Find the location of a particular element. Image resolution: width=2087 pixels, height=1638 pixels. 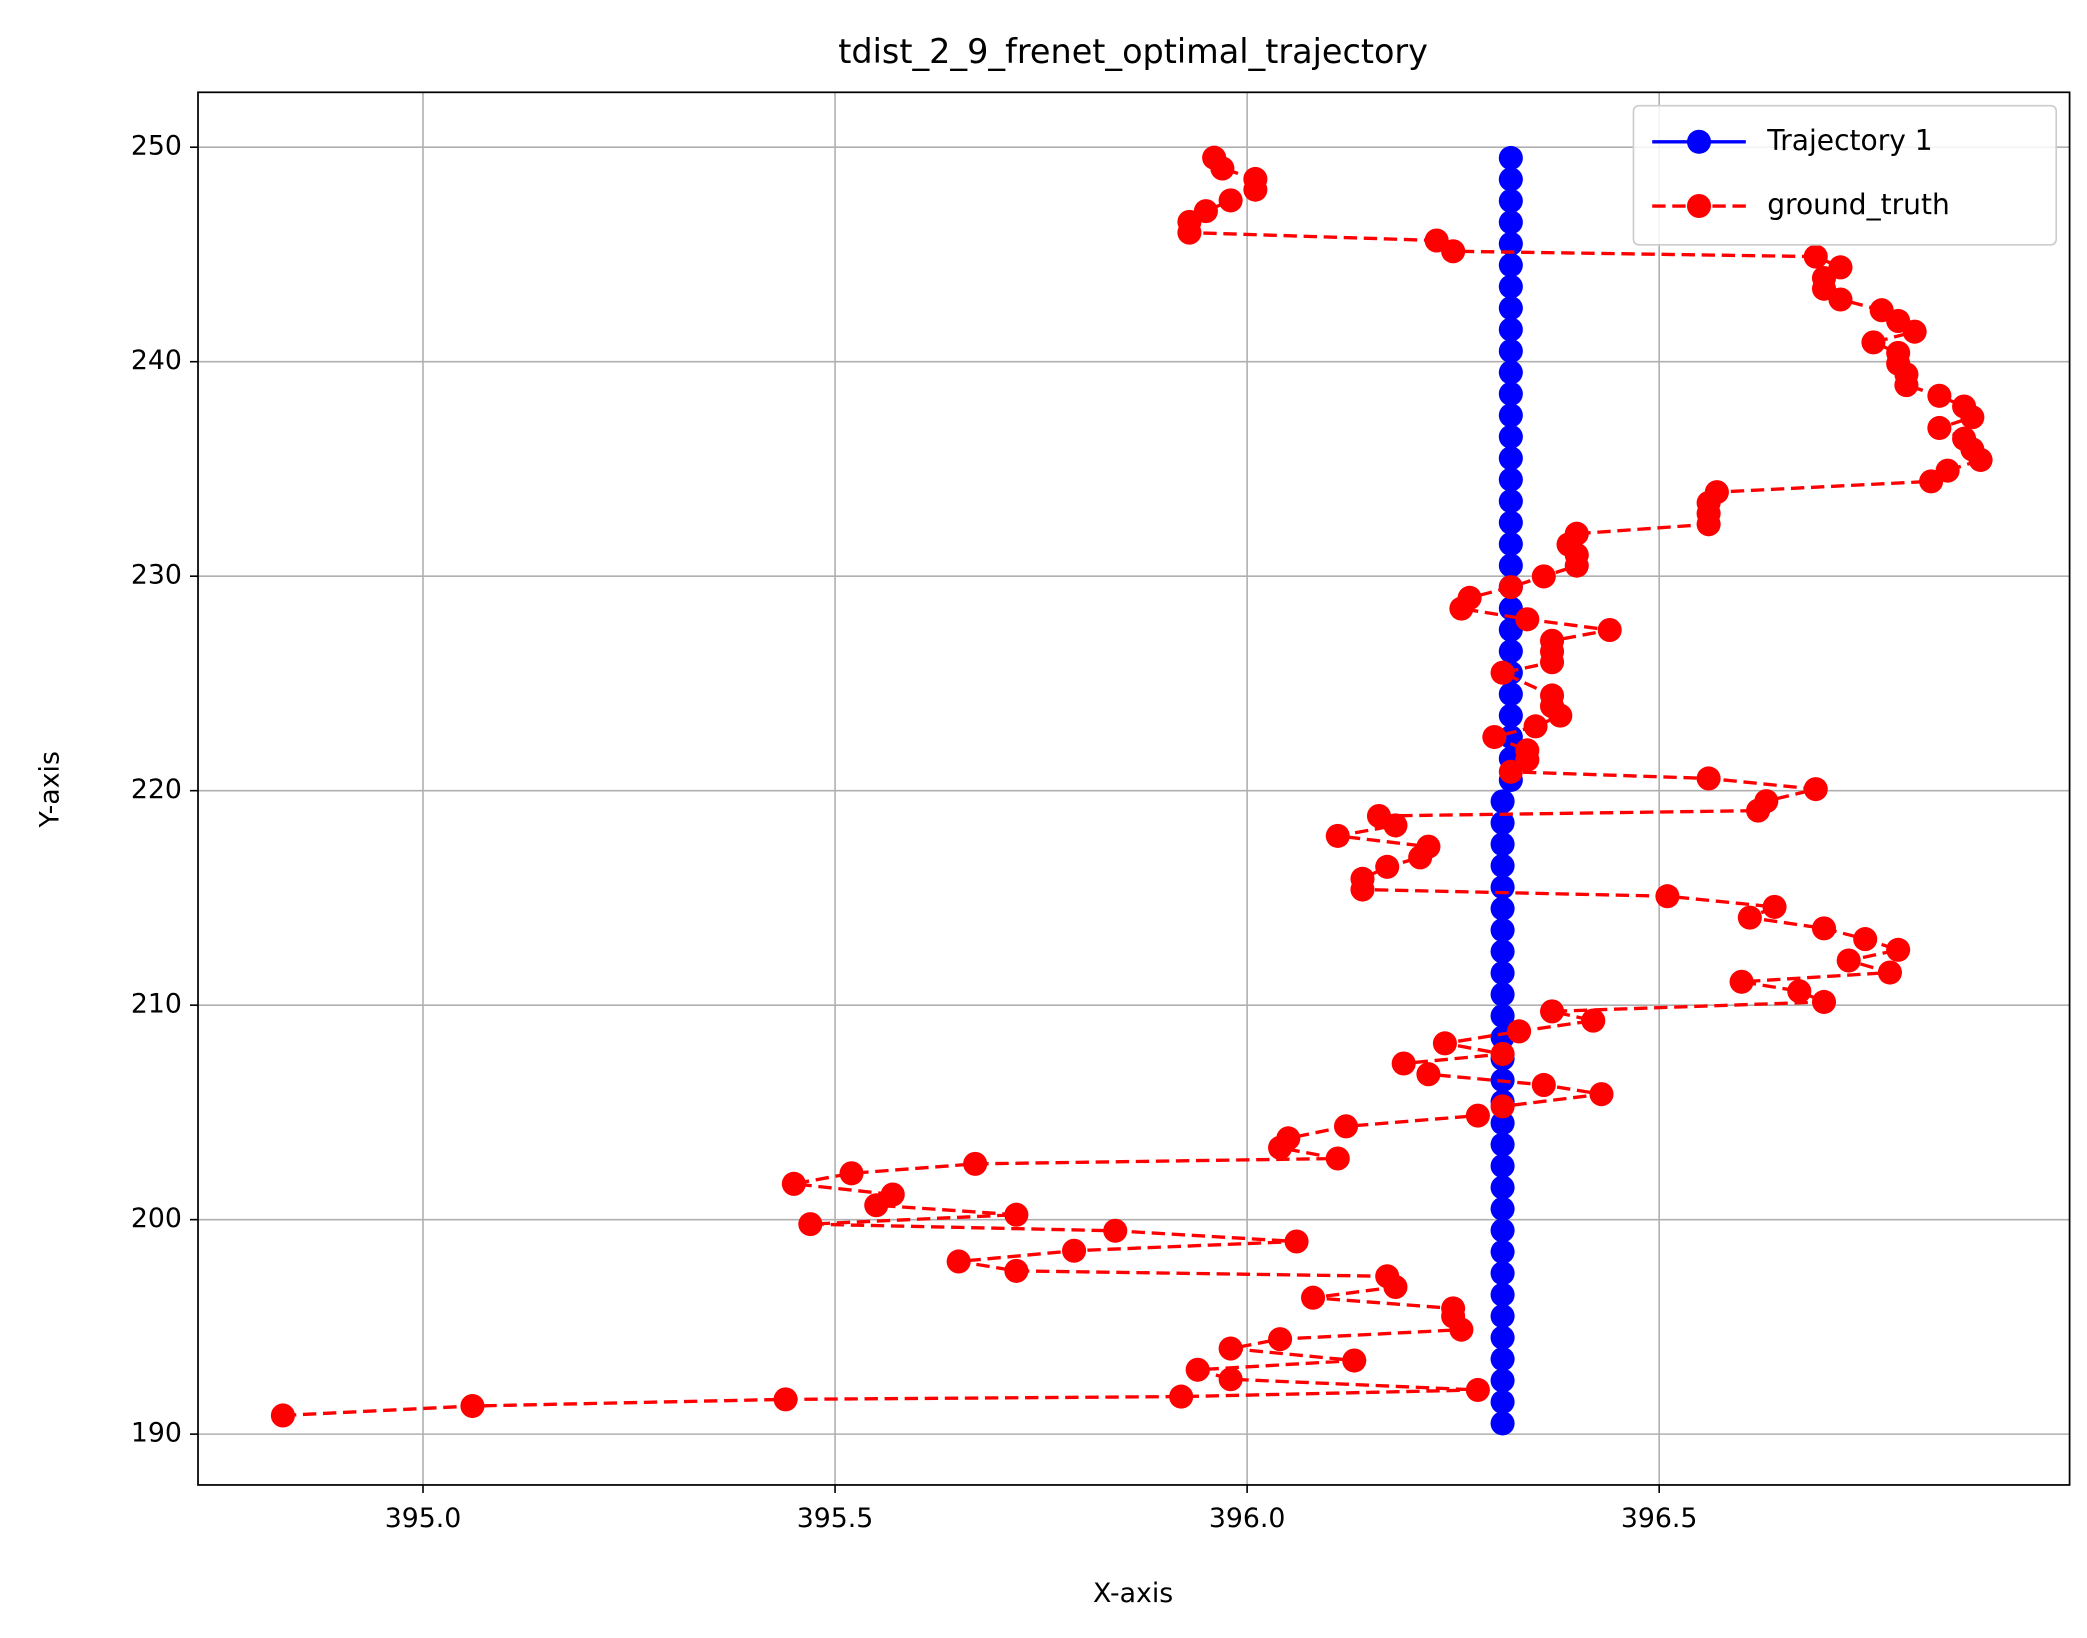

legend-marker is located at coordinates (1699, 206).